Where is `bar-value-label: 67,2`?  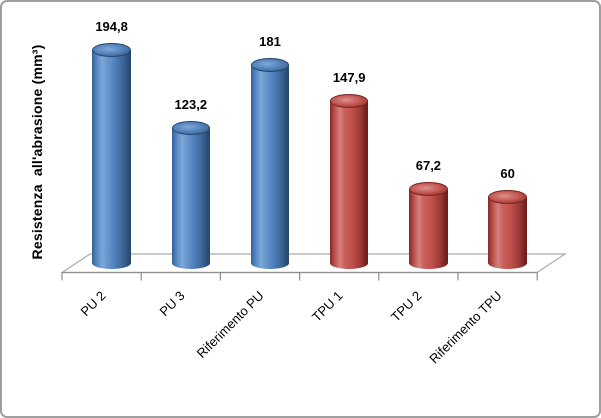 bar-value-label: 67,2 is located at coordinates (428, 166).